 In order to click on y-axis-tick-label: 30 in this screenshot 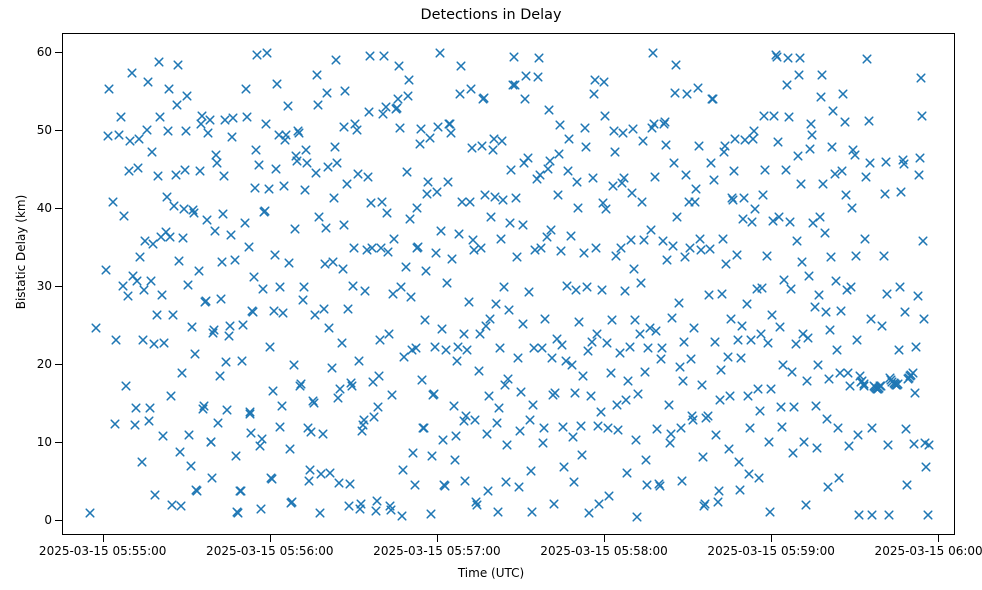, I will do `click(44, 286)`.